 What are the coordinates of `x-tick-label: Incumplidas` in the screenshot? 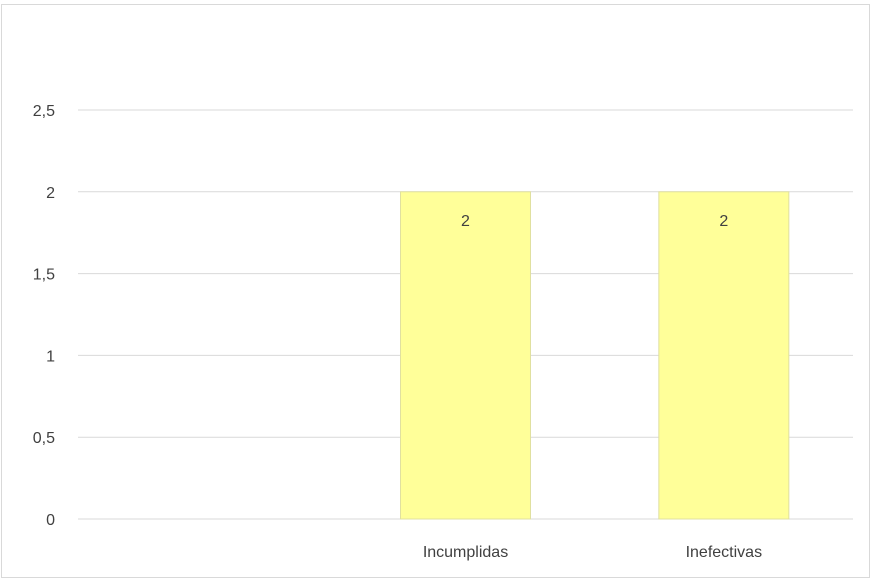 It's located at (465, 552).